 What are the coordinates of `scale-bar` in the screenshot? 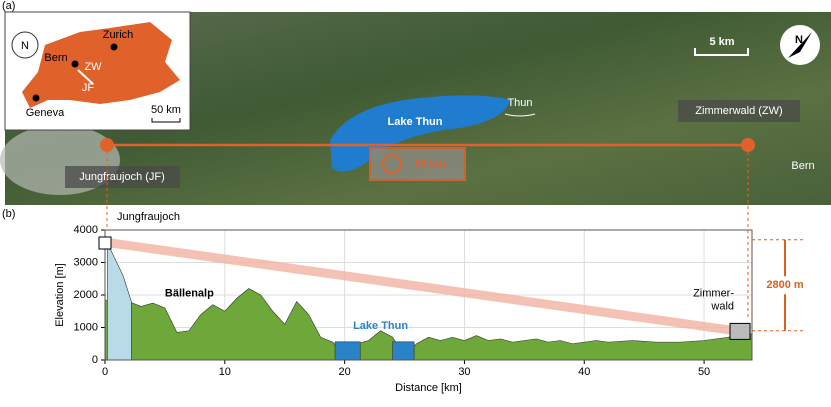 It's located at (721, 52).